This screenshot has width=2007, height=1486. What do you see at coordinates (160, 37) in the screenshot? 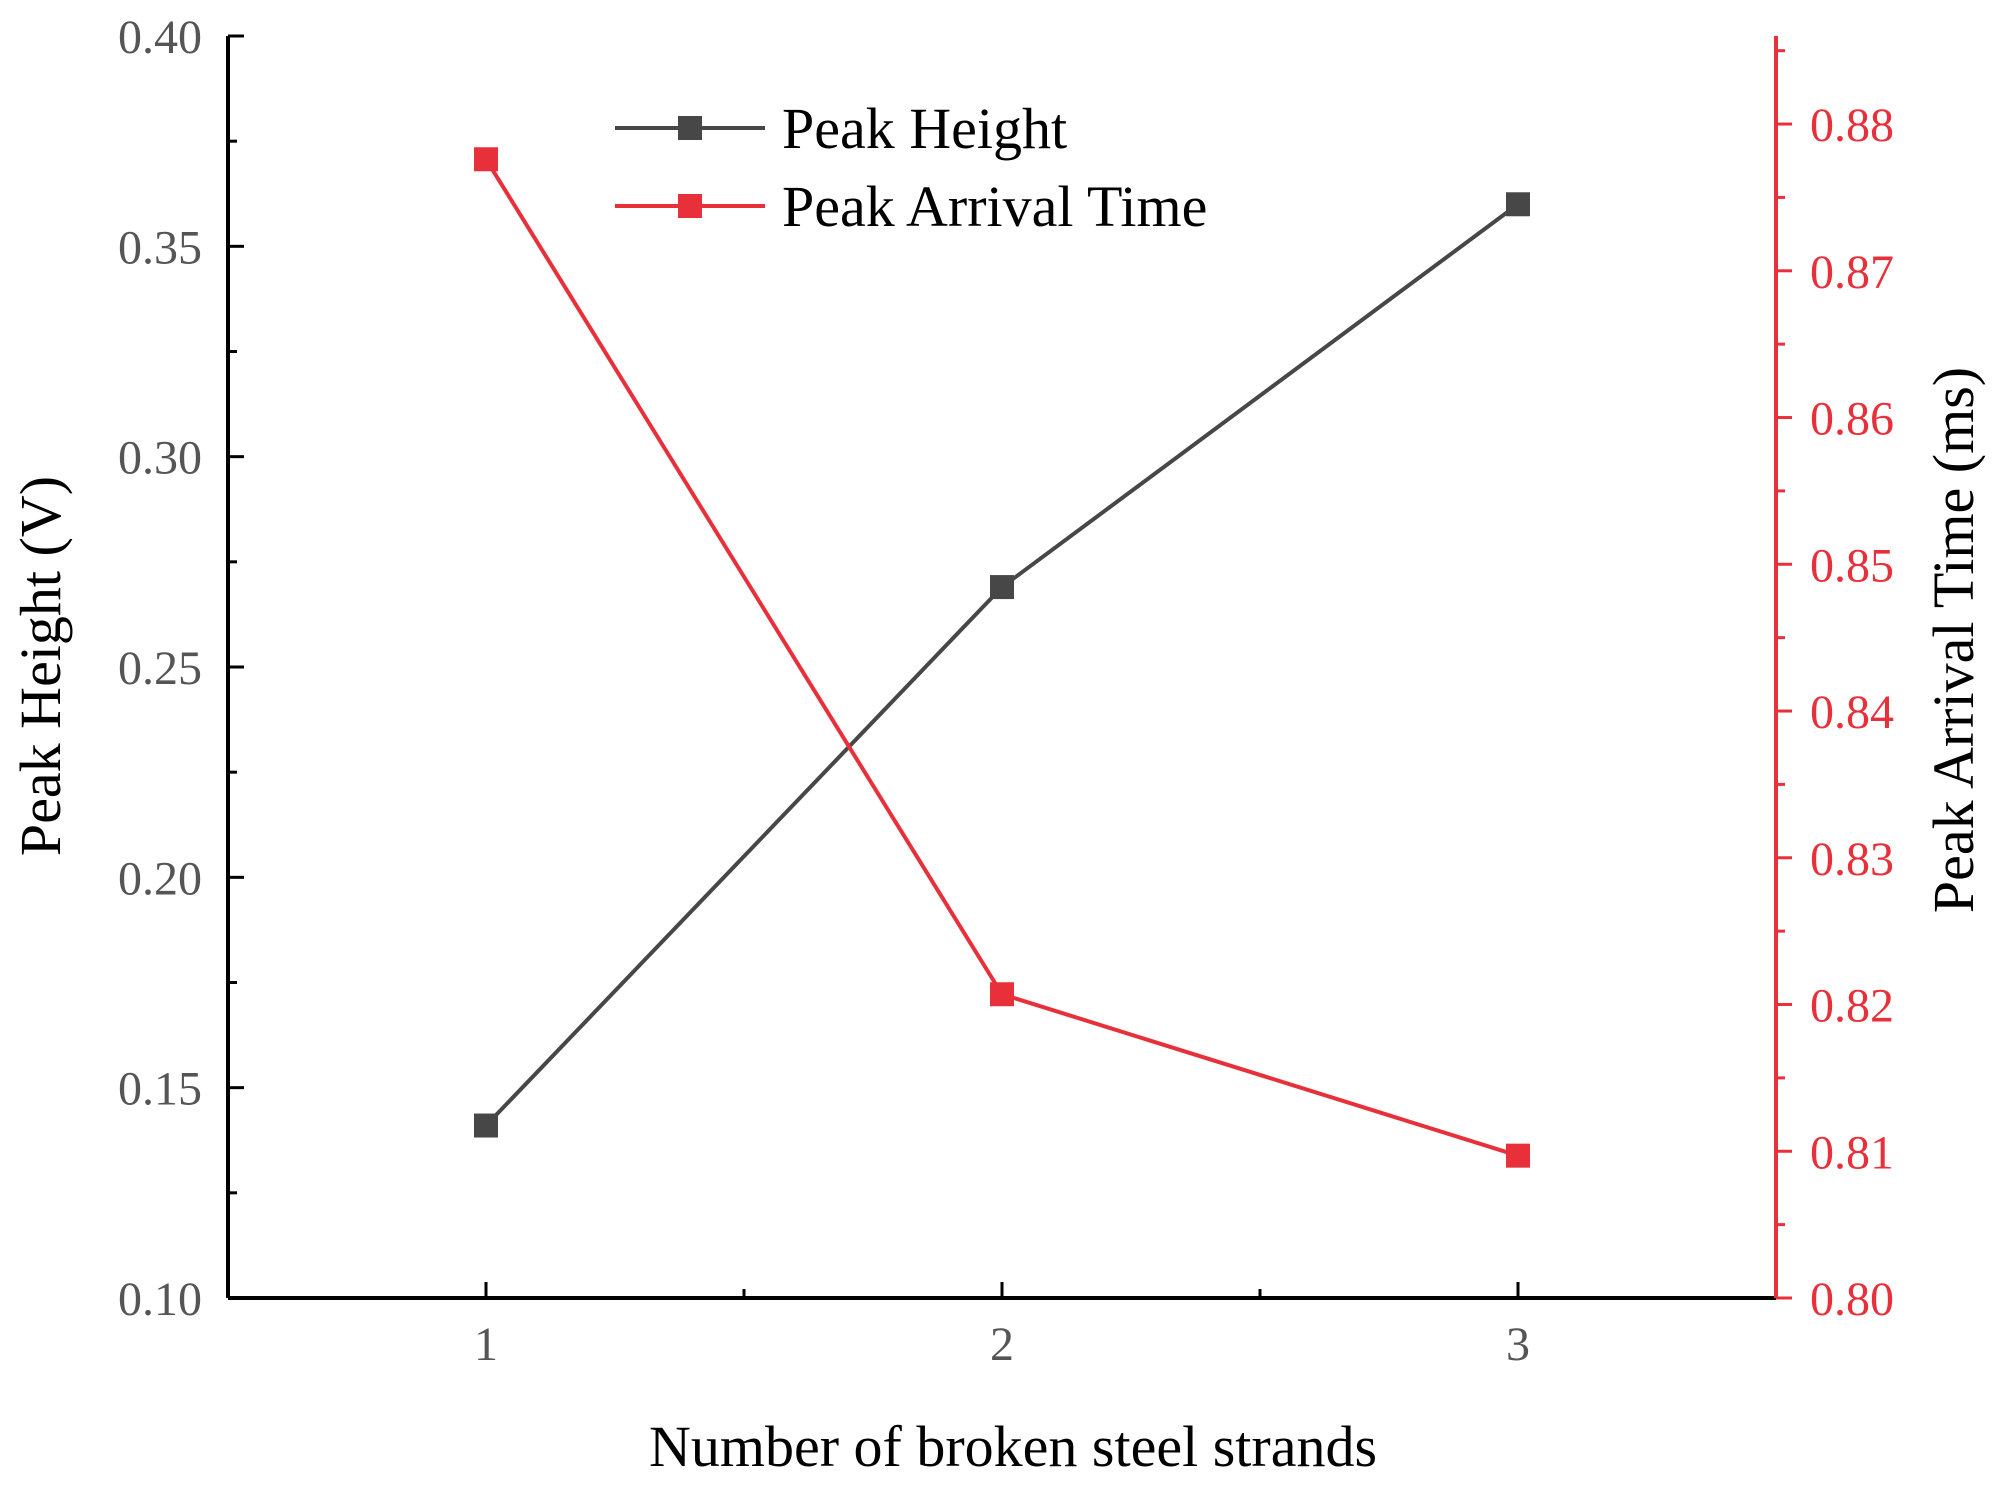
I see `left-y-tick-label: 0.40` at bounding box center [160, 37].